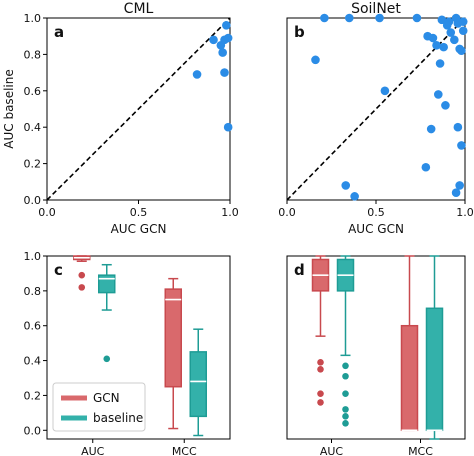 The width and height of the screenshot is (474, 456). I want to click on box-d-baseline-MCC, so click(434, 369).